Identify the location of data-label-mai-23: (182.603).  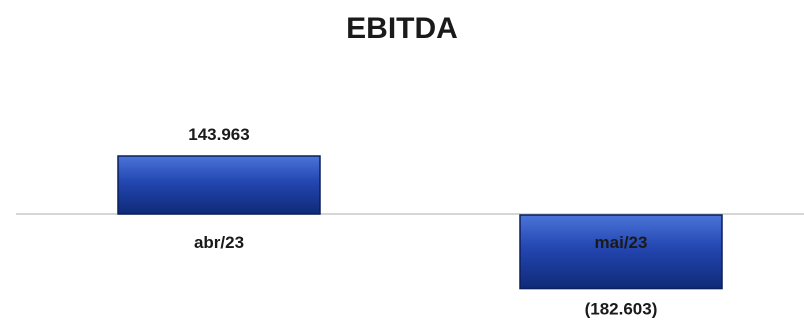
(621, 309).